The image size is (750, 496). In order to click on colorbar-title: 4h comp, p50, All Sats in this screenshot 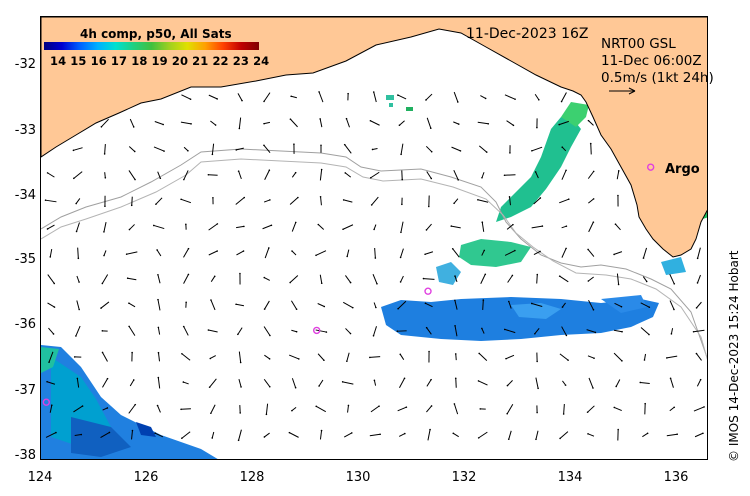, I will do `click(156, 34)`.